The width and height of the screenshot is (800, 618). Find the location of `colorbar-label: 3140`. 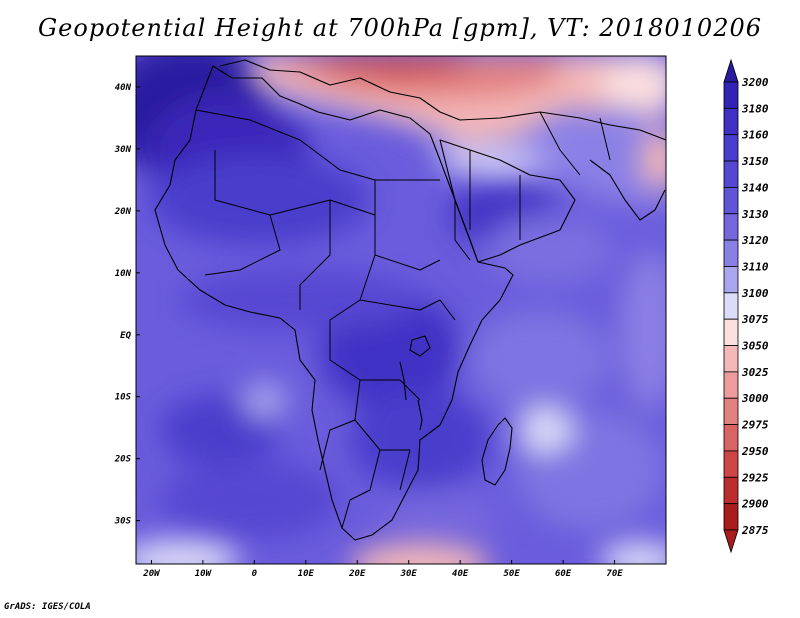

colorbar-label: 3140 is located at coordinates (755, 187).